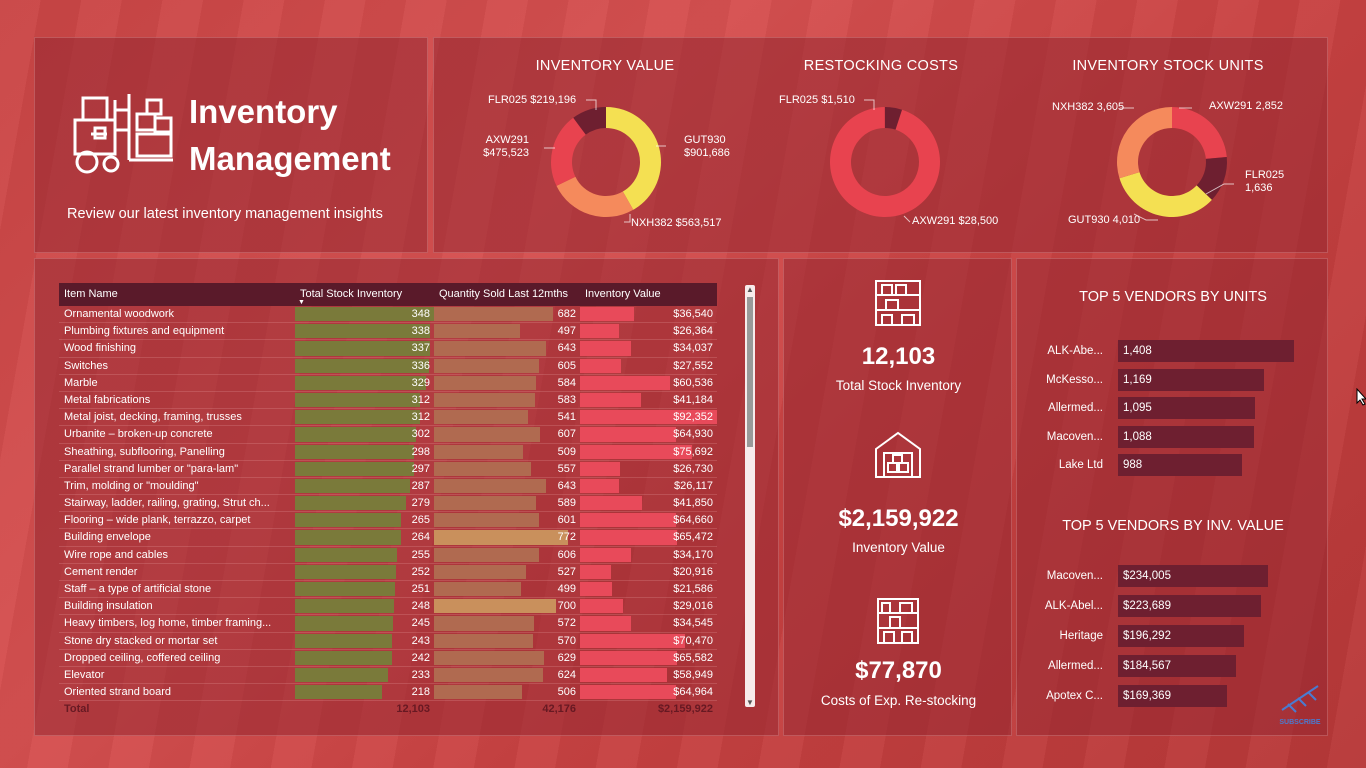 The image size is (1366, 768). What do you see at coordinates (364, 503) in the screenshot?
I see `cell-stock: 279` at bounding box center [364, 503].